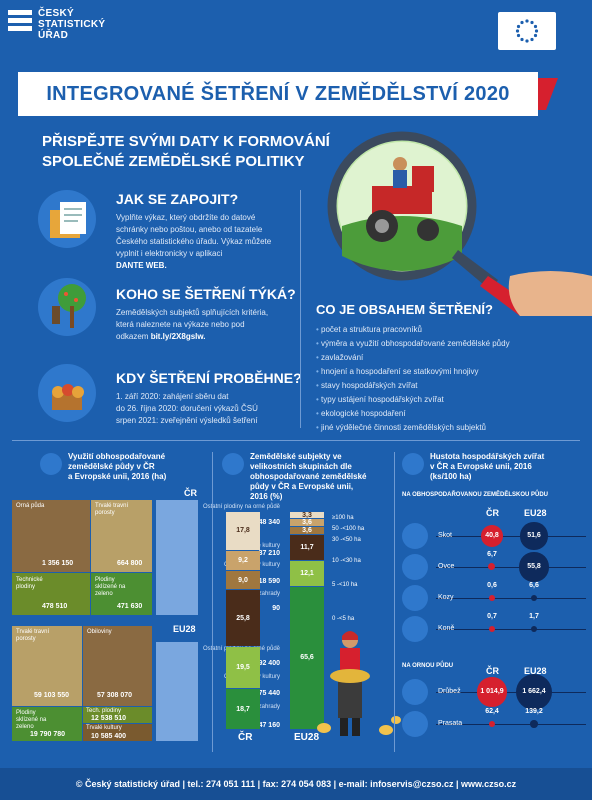  What do you see at coordinates (492, 513) in the screenshot?
I see `animals-cr-header: ČR` at bounding box center [492, 513].